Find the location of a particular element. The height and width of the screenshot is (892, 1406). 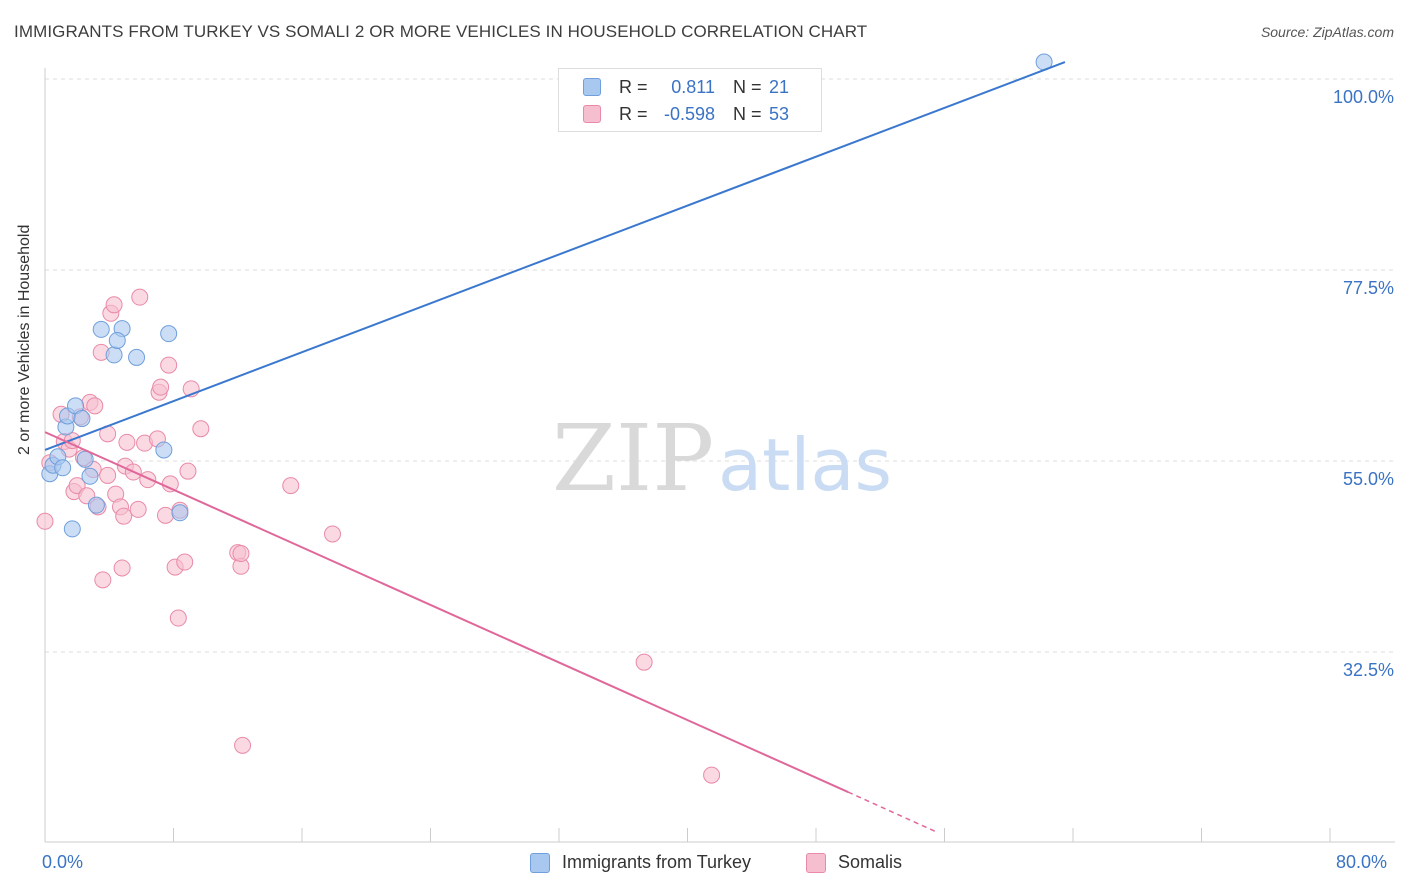

r-value: -0.598 is located at coordinates (689, 113).